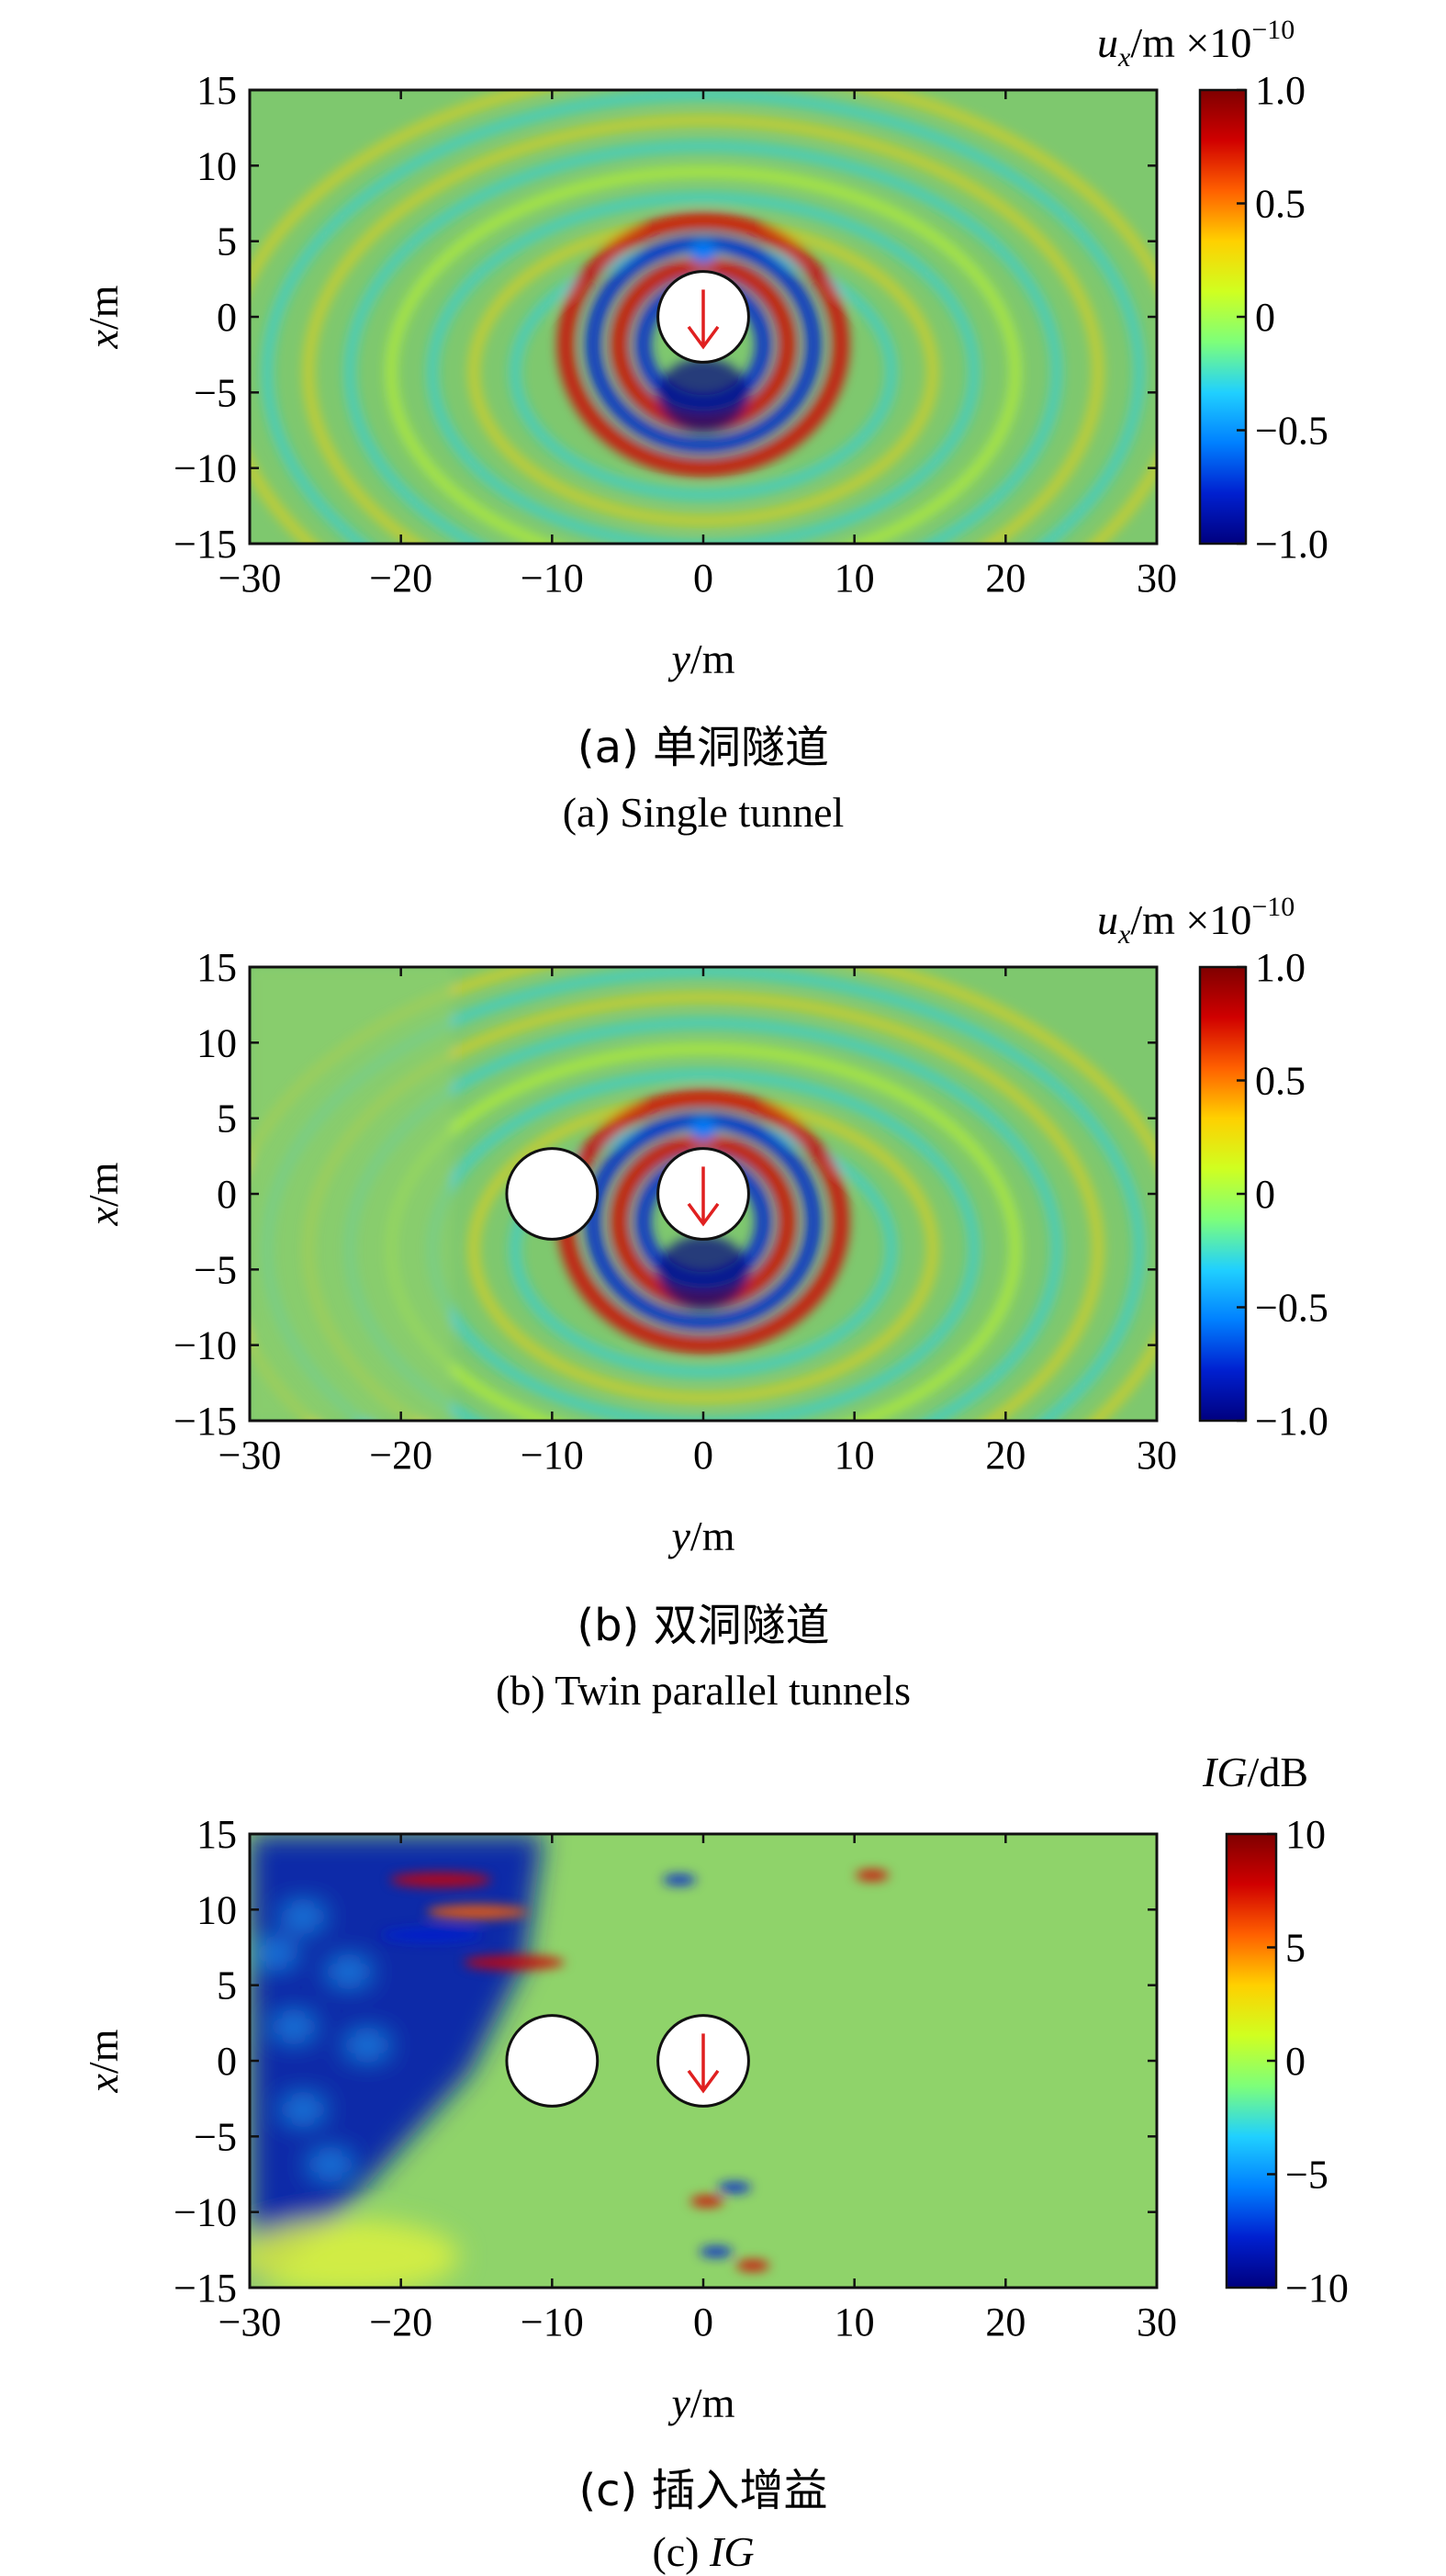  I want to click on caption-en-b: (b) Twin parallel tunnels, so click(703, 1690).